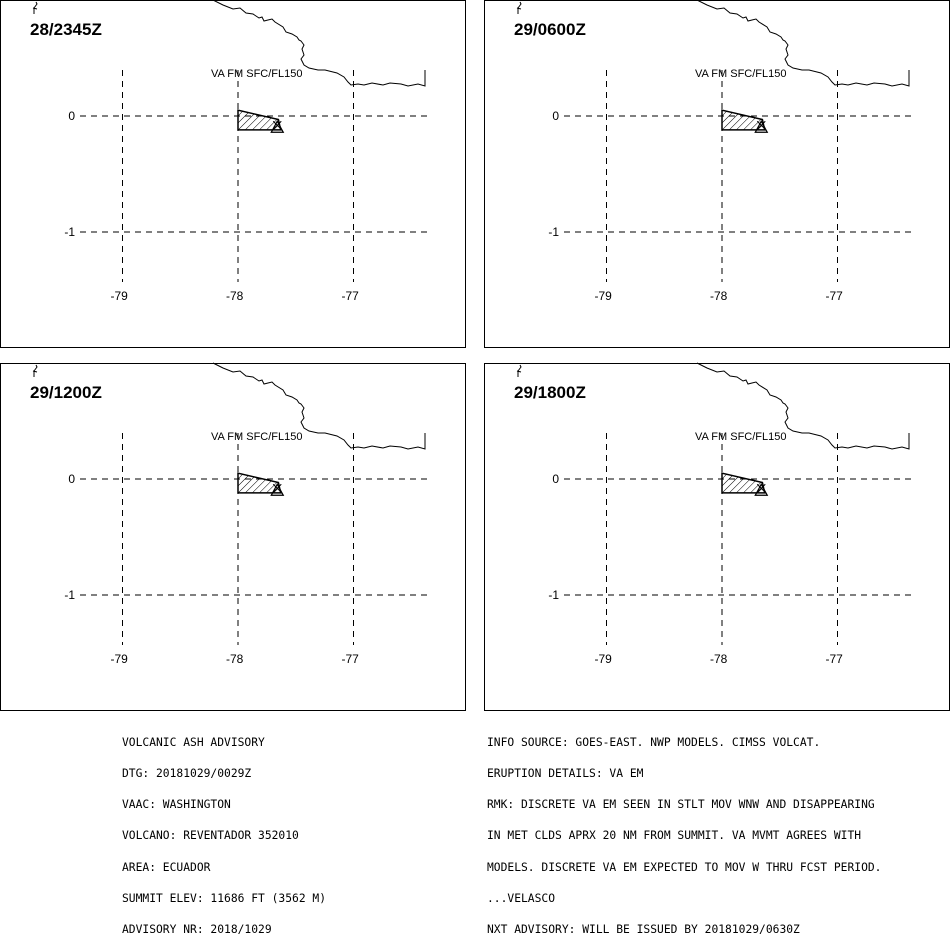 The height and width of the screenshot is (946, 950). Describe the element at coordinates (197, 930) in the screenshot. I see `advisory-number: ADVISORY NR: 2018/1029` at that location.